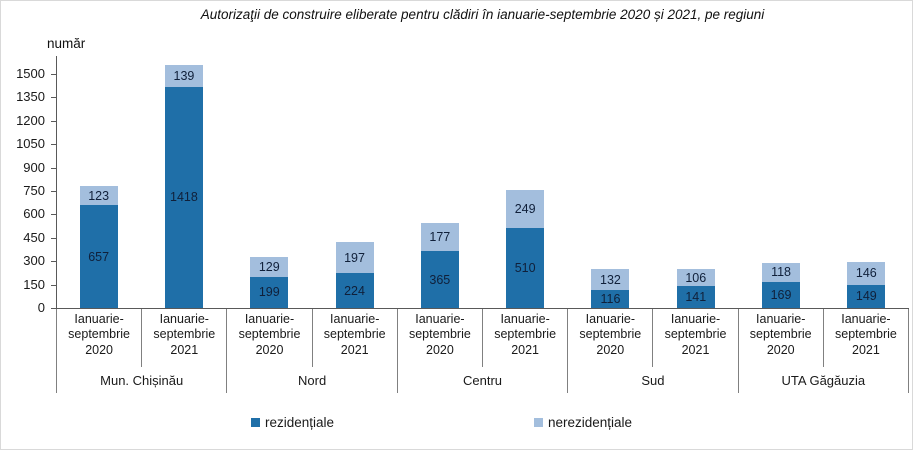 Image resolution: width=913 pixels, height=450 pixels. What do you see at coordinates (30, 144) in the screenshot?
I see `y-tick-label: 1050` at bounding box center [30, 144].